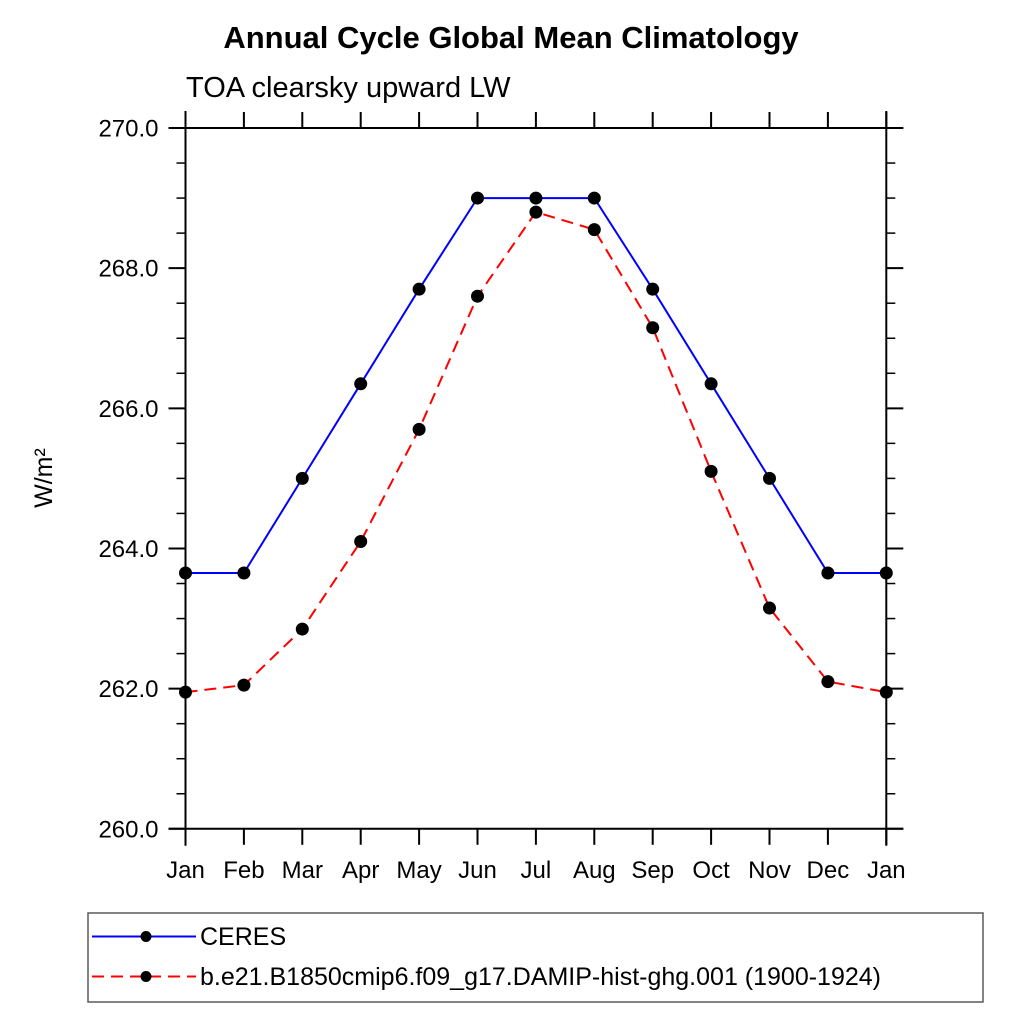  What do you see at coordinates (536, 870) in the screenshot?
I see `x-tick-label: Jul` at bounding box center [536, 870].